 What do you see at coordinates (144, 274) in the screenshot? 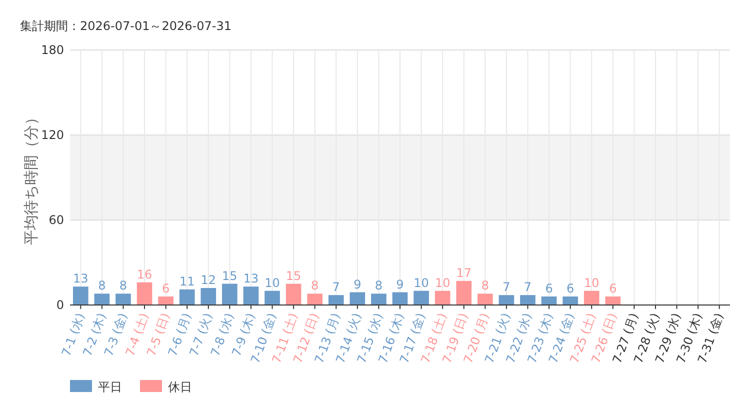
I see `data-label: 16` at bounding box center [144, 274].